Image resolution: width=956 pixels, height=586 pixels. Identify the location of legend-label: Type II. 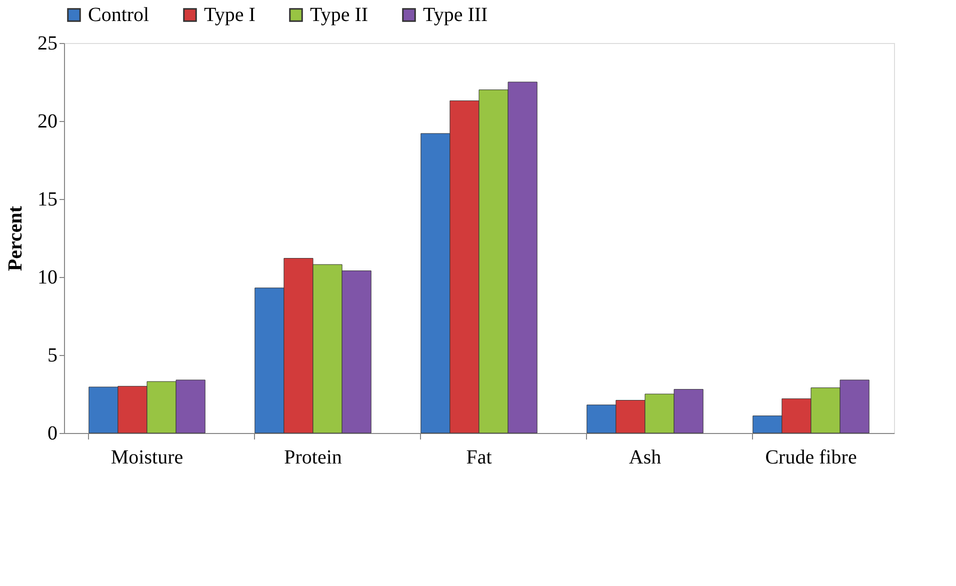
(339, 15).